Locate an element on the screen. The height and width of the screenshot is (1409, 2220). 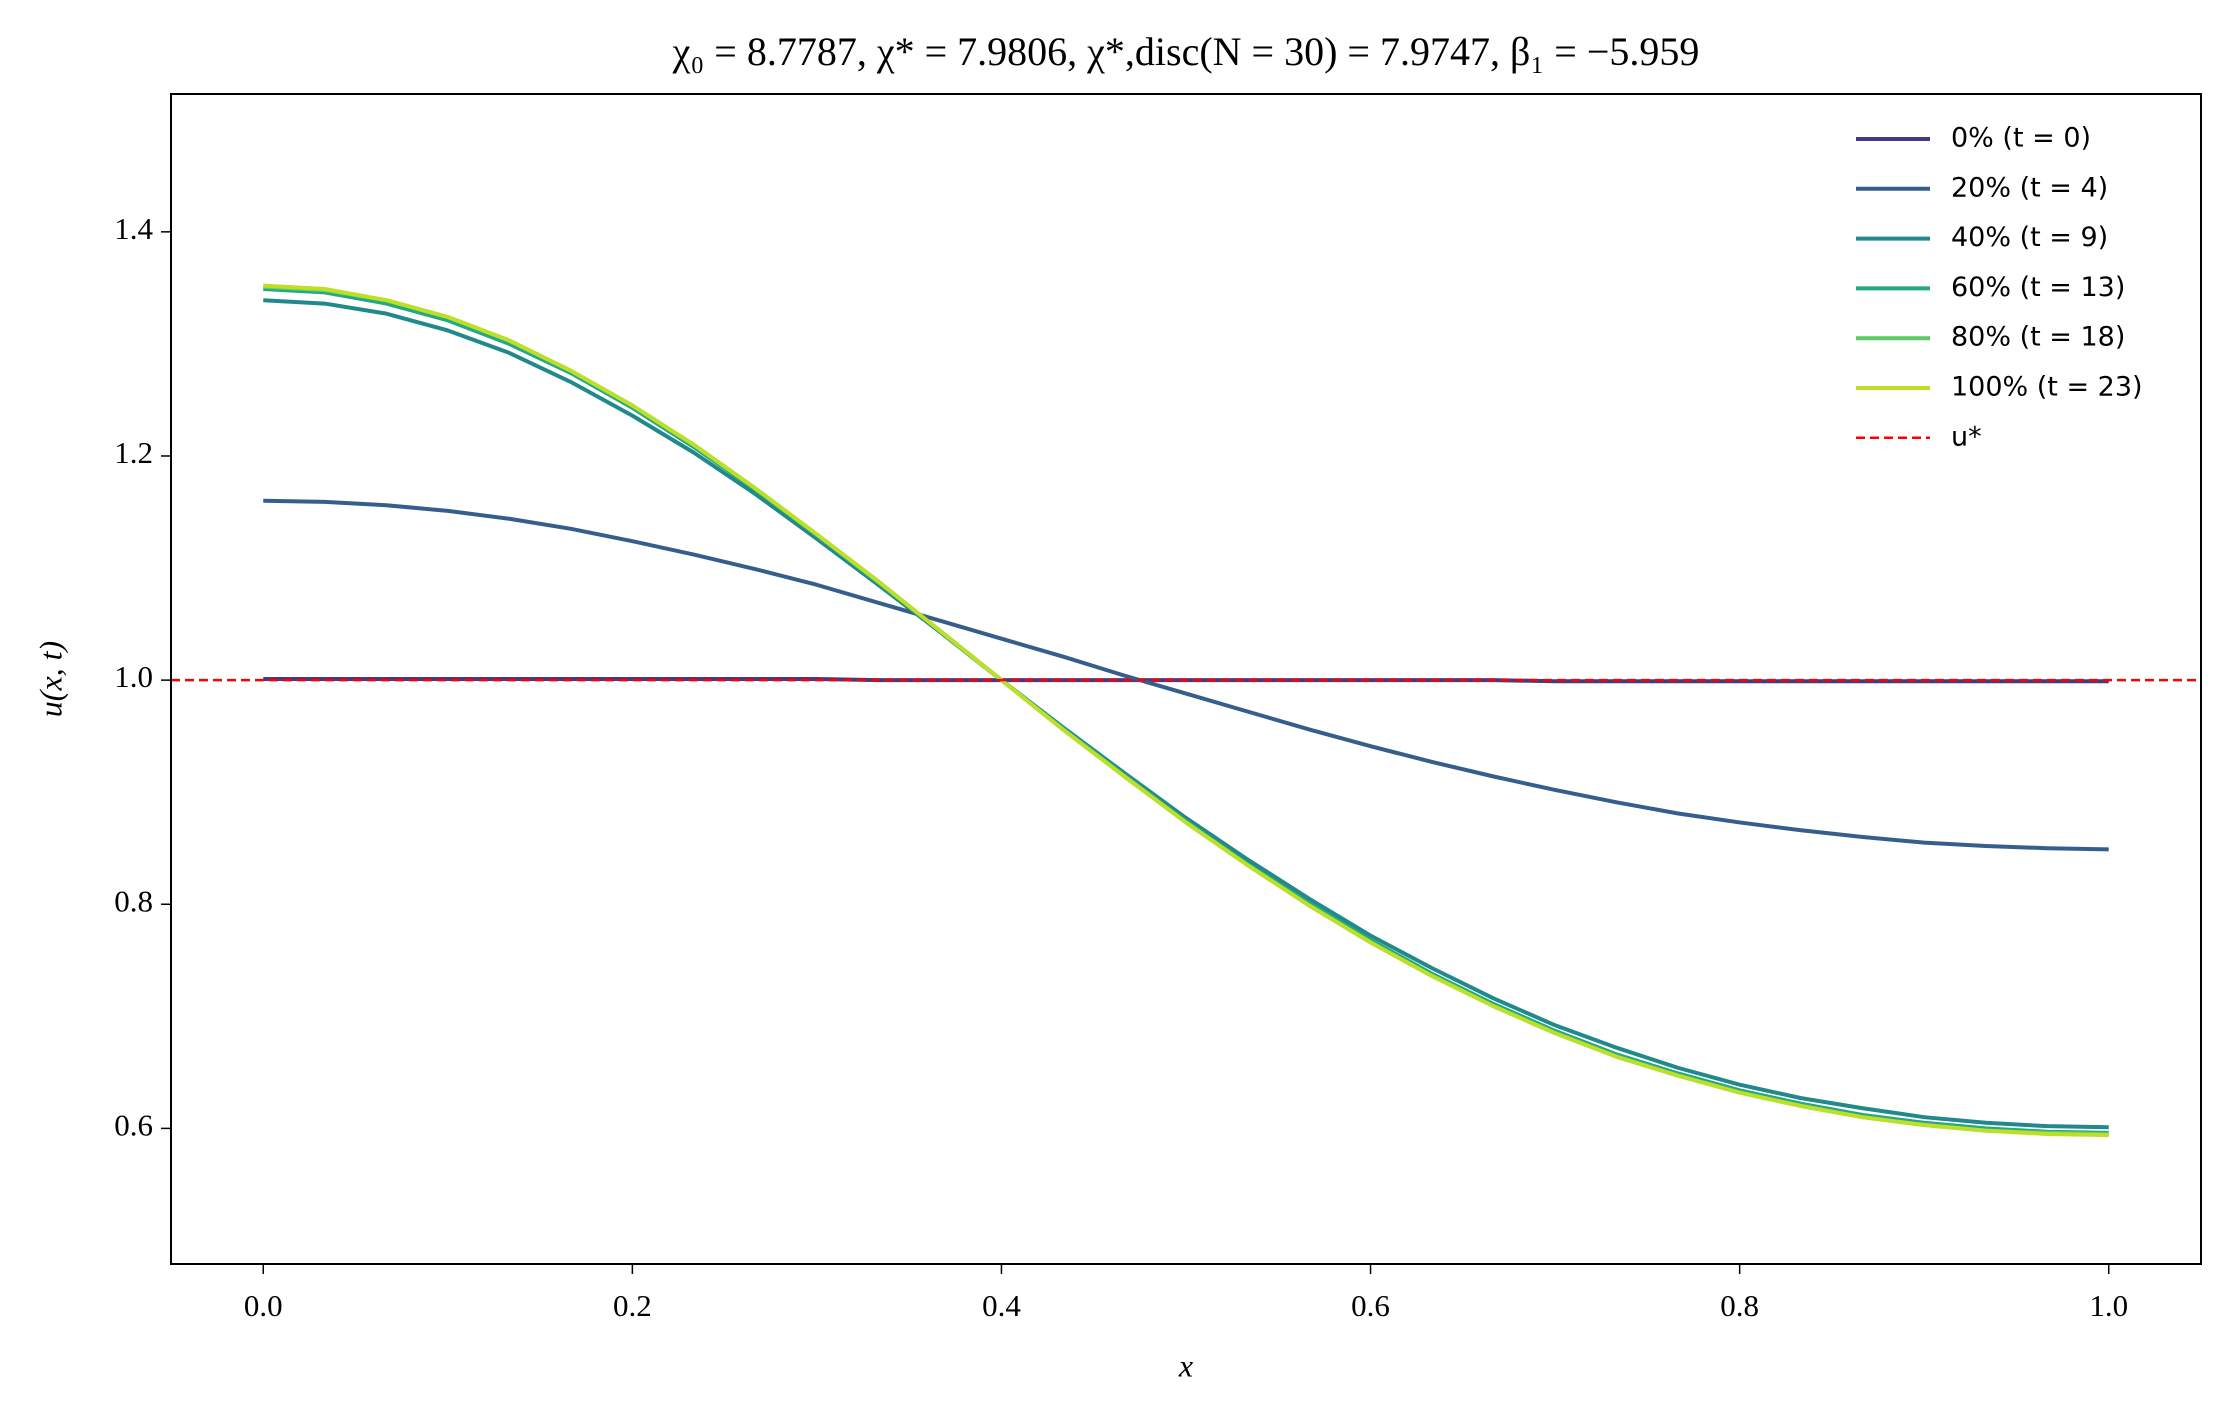
x-axis-label: x is located at coordinates (1185, 1365).